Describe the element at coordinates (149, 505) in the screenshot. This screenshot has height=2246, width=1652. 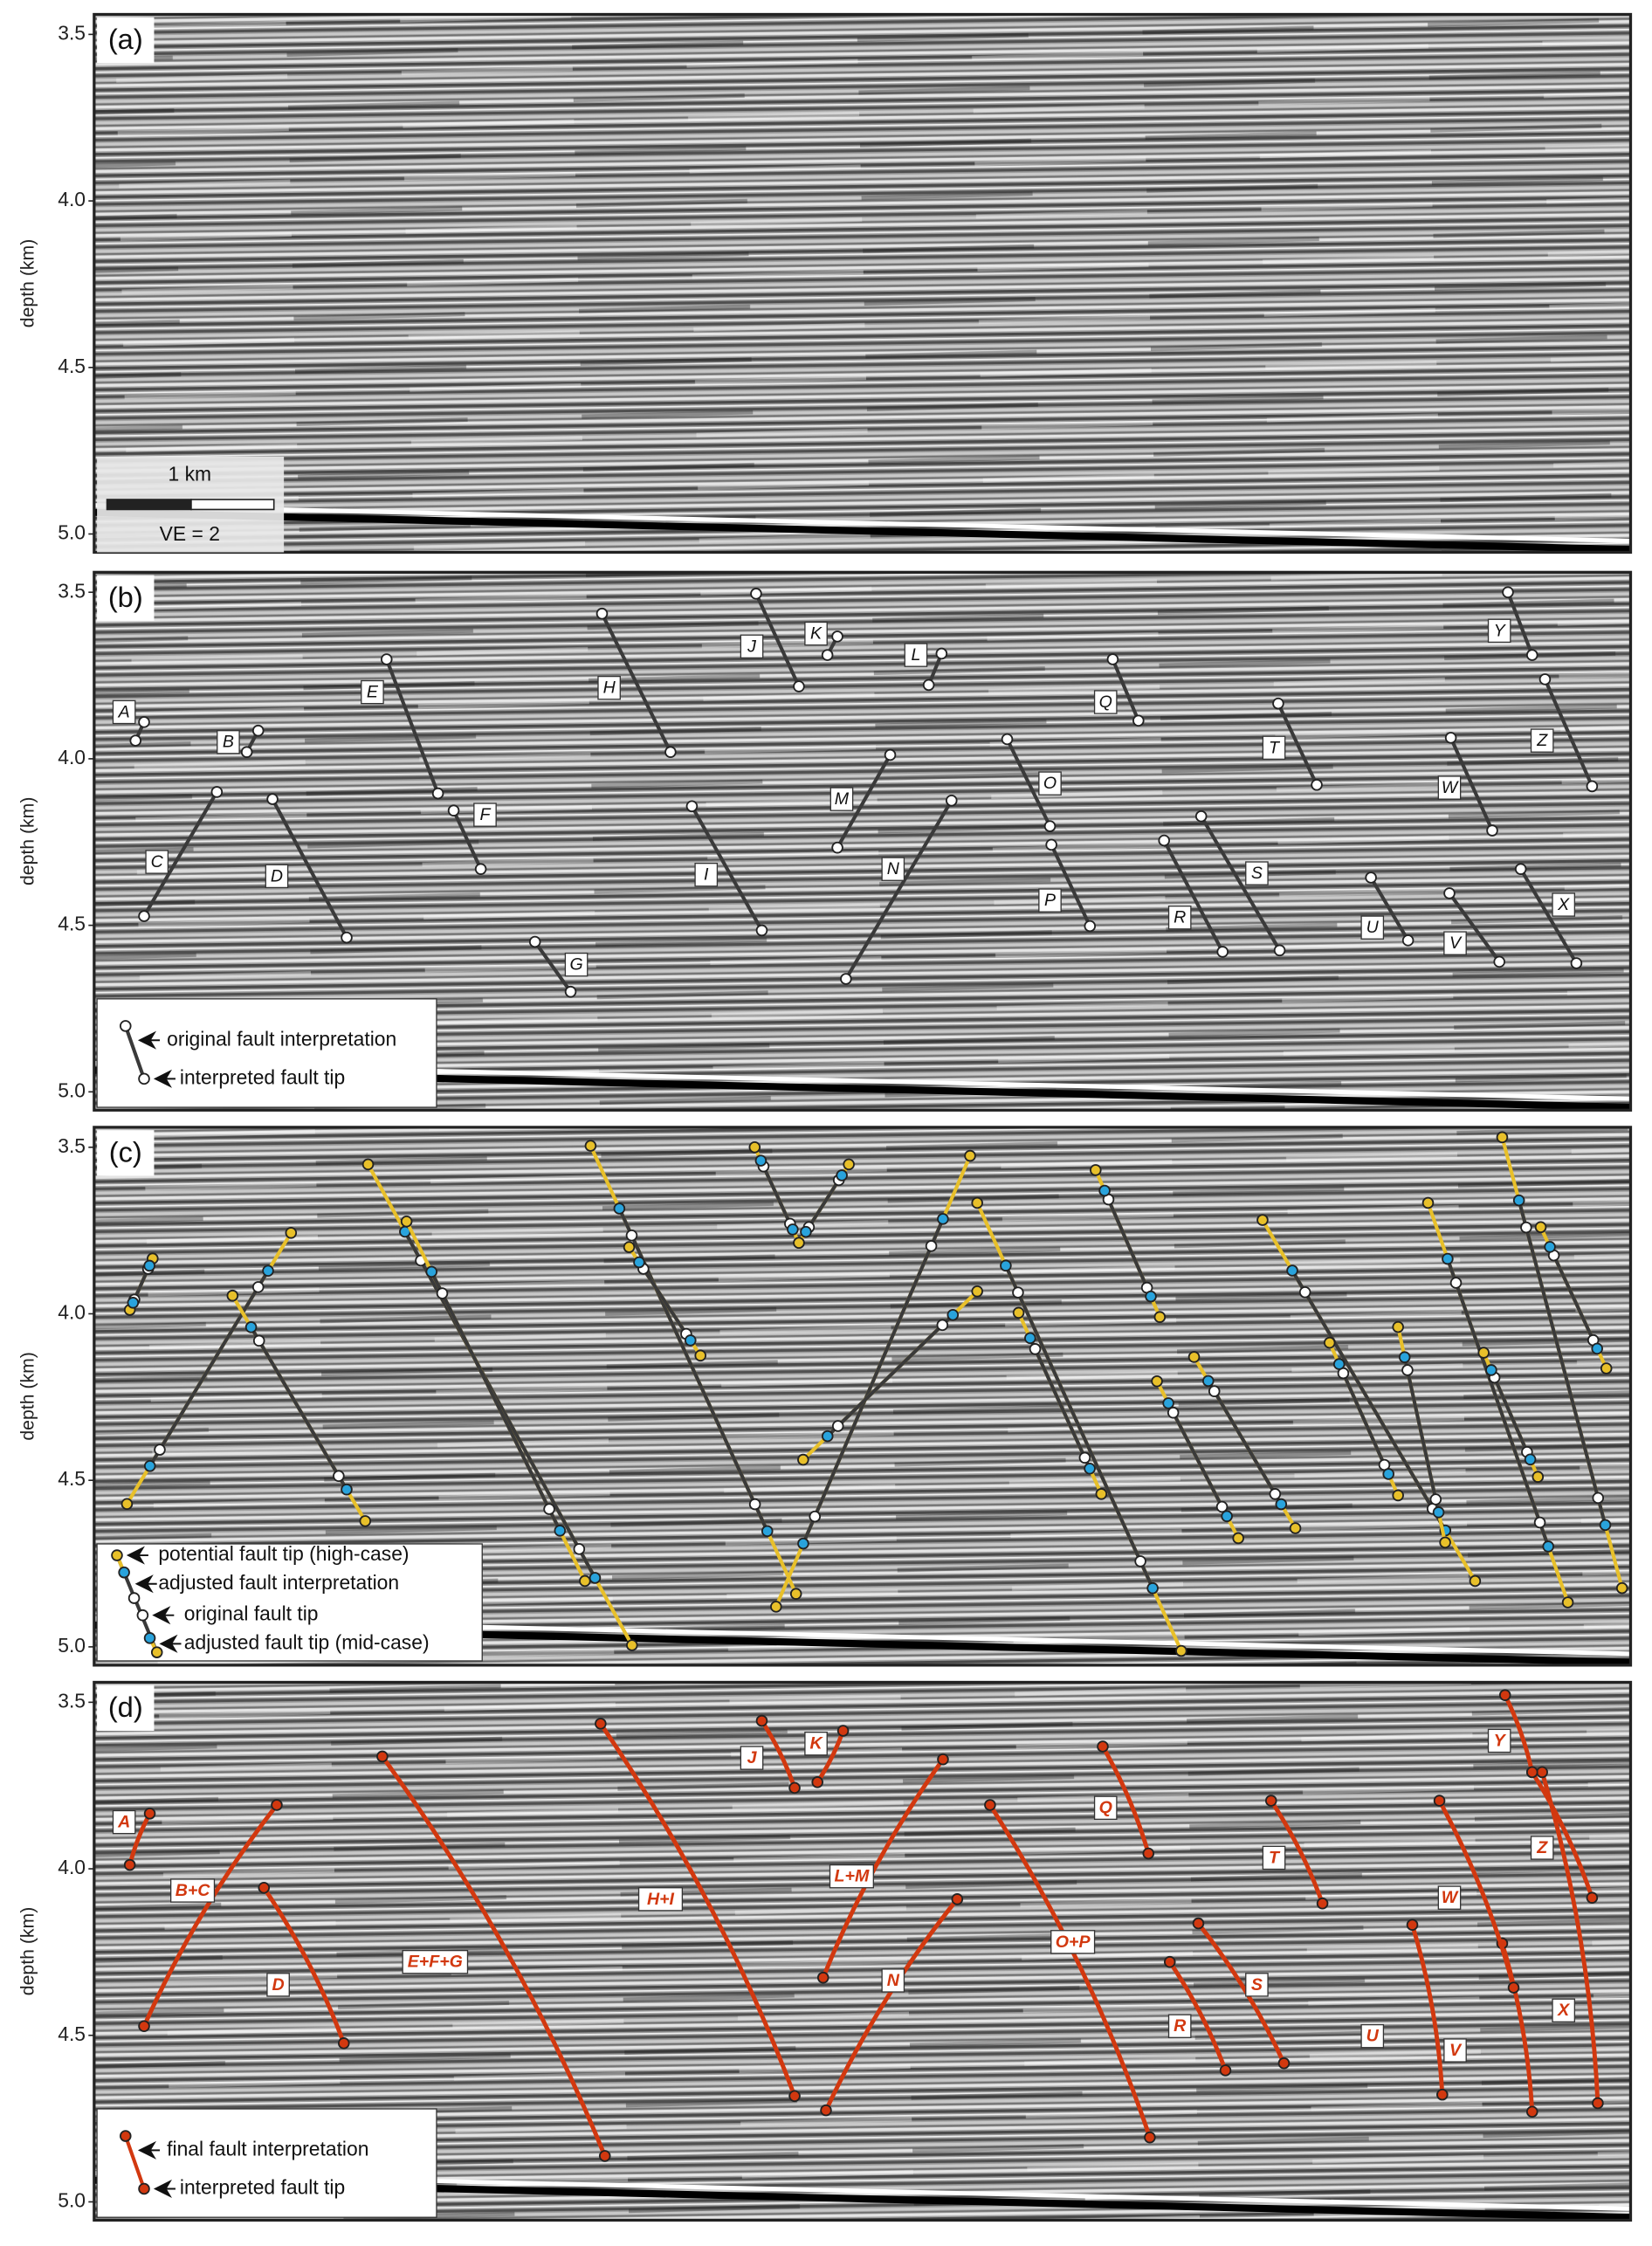
I see `scale-bar-black` at that location.